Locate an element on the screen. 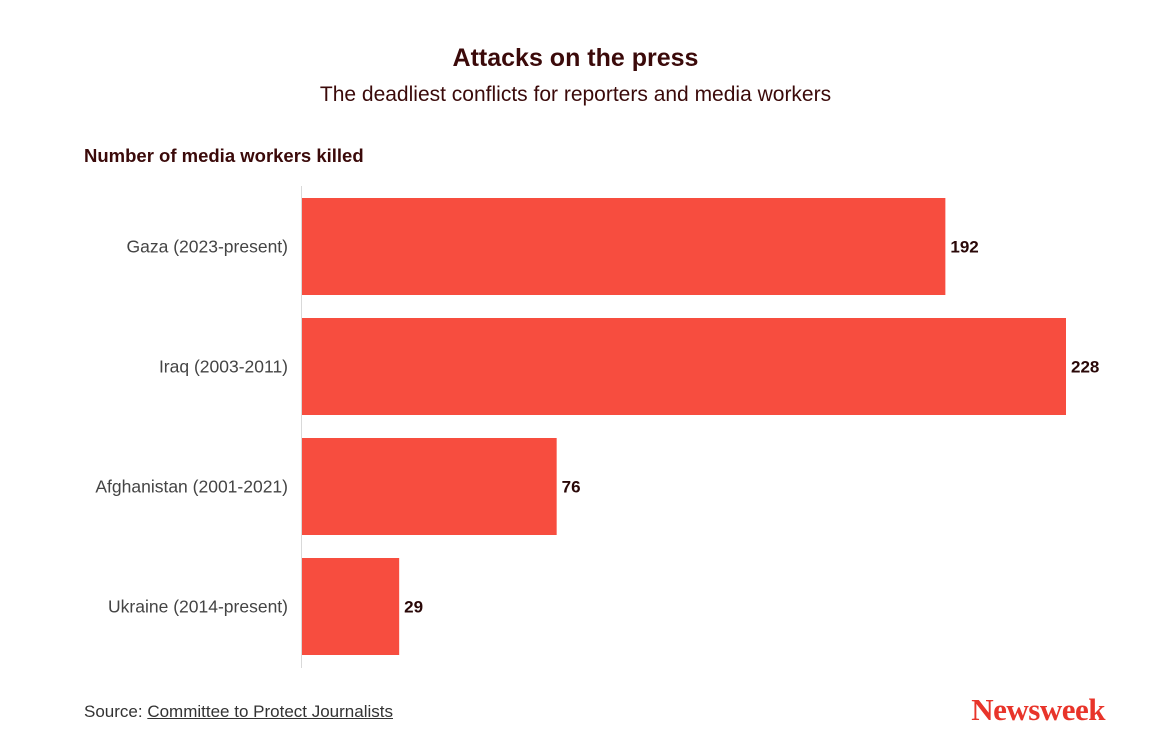 This screenshot has height=743, width=1151. source-prefix: Source: is located at coordinates (113, 711).